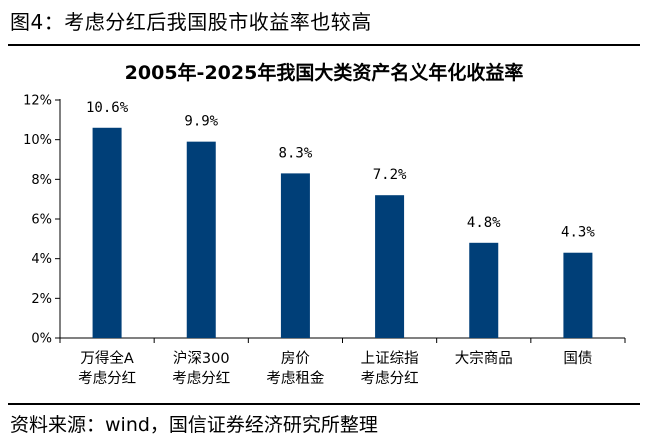 This screenshot has width=648, height=448. Describe the element at coordinates (41, 339) in the screenshot. I see `y-tick-label: 0%` at that location.